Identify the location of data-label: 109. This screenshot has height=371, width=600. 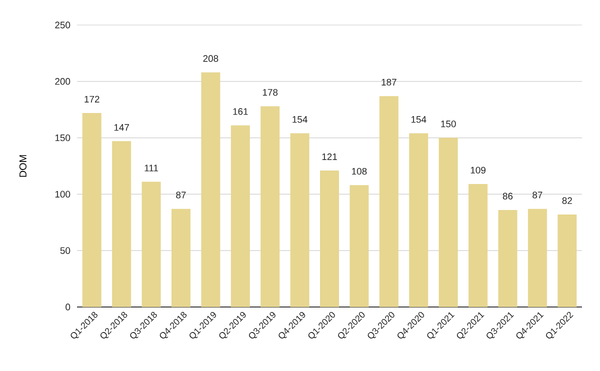
(478, 170).